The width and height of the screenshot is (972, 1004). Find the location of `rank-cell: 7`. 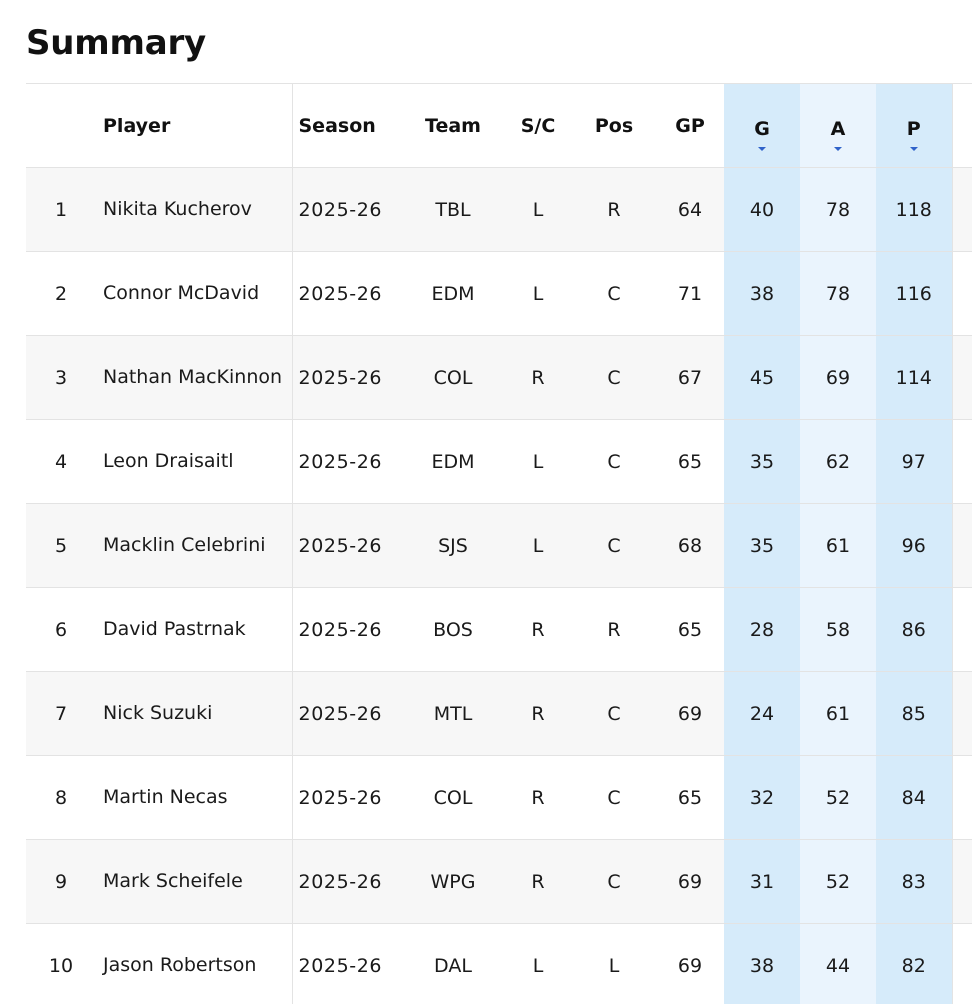

rank-cell: 7 is located at coordinates (61, 713).